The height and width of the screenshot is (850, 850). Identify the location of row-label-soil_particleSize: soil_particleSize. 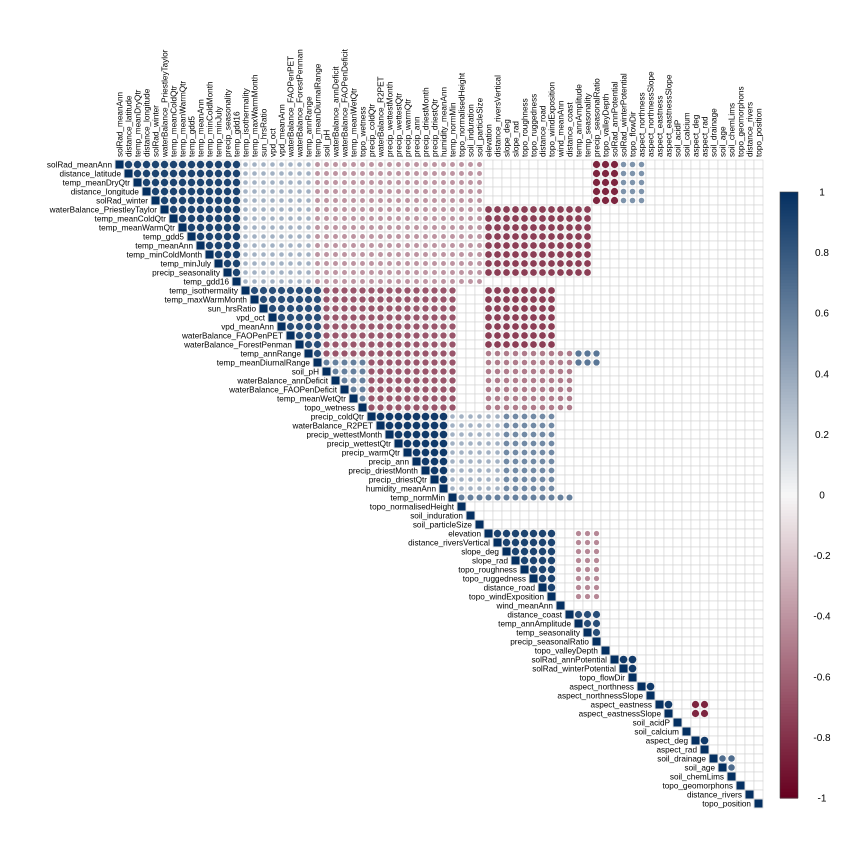
(443, 525).